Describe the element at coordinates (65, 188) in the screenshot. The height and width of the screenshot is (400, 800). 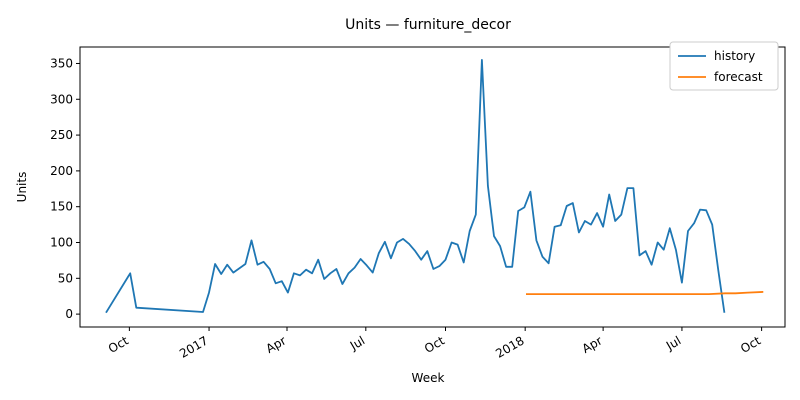
I see `y-axis-ticks: 0 50 100 150 200 250 300 350` at that location.